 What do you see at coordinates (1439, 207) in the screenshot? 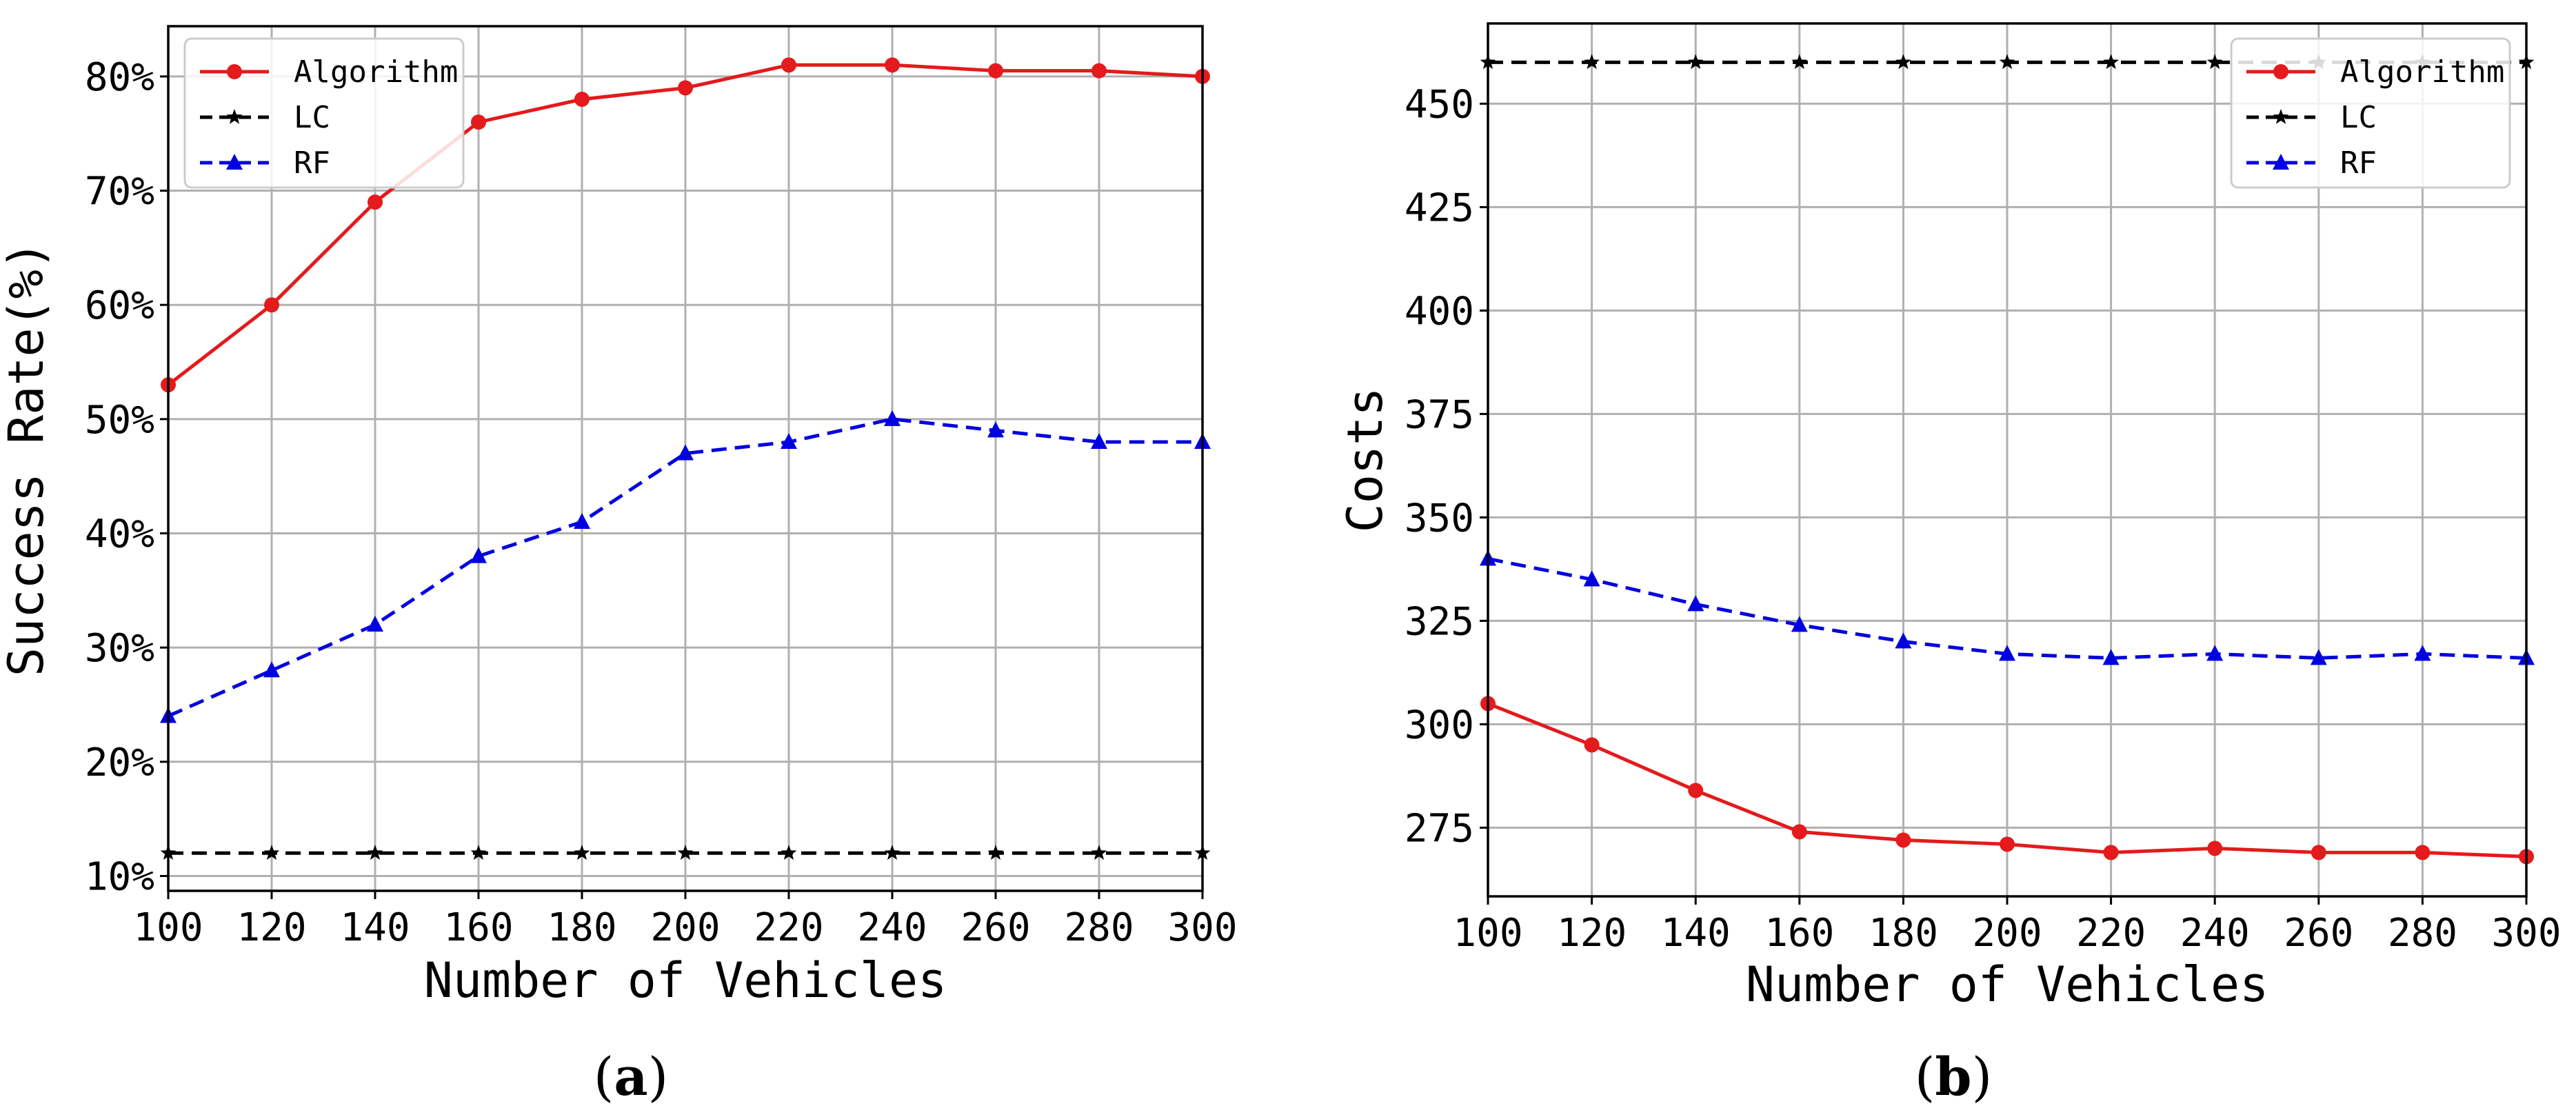
I see `y-tick-label: 425` at bounding box center [1439, 207].